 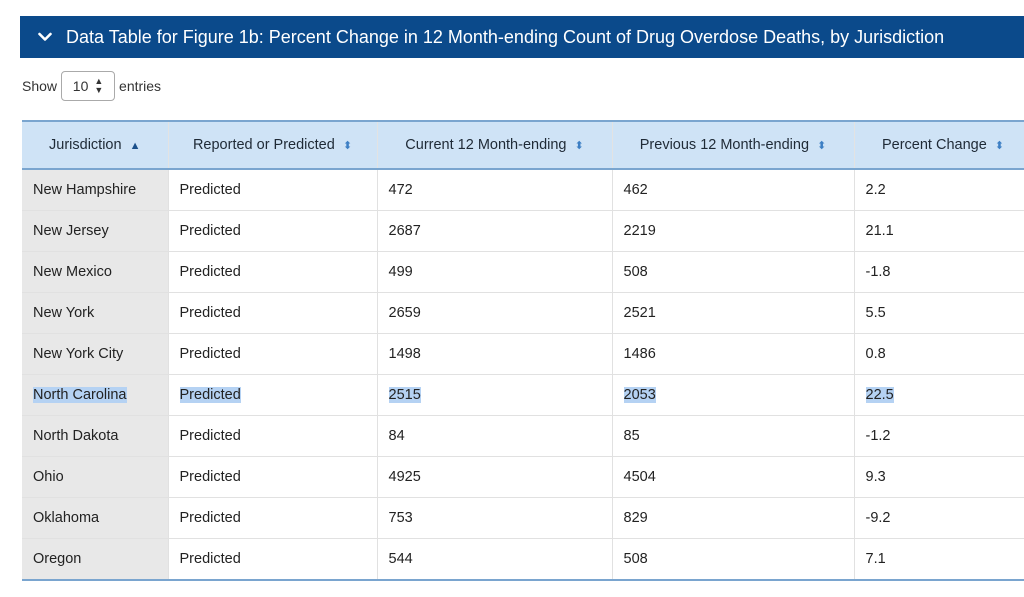 I want to click on column-header-reported-or-predicted: Reported or Predicted ⬍, so click(x=273, y=145).